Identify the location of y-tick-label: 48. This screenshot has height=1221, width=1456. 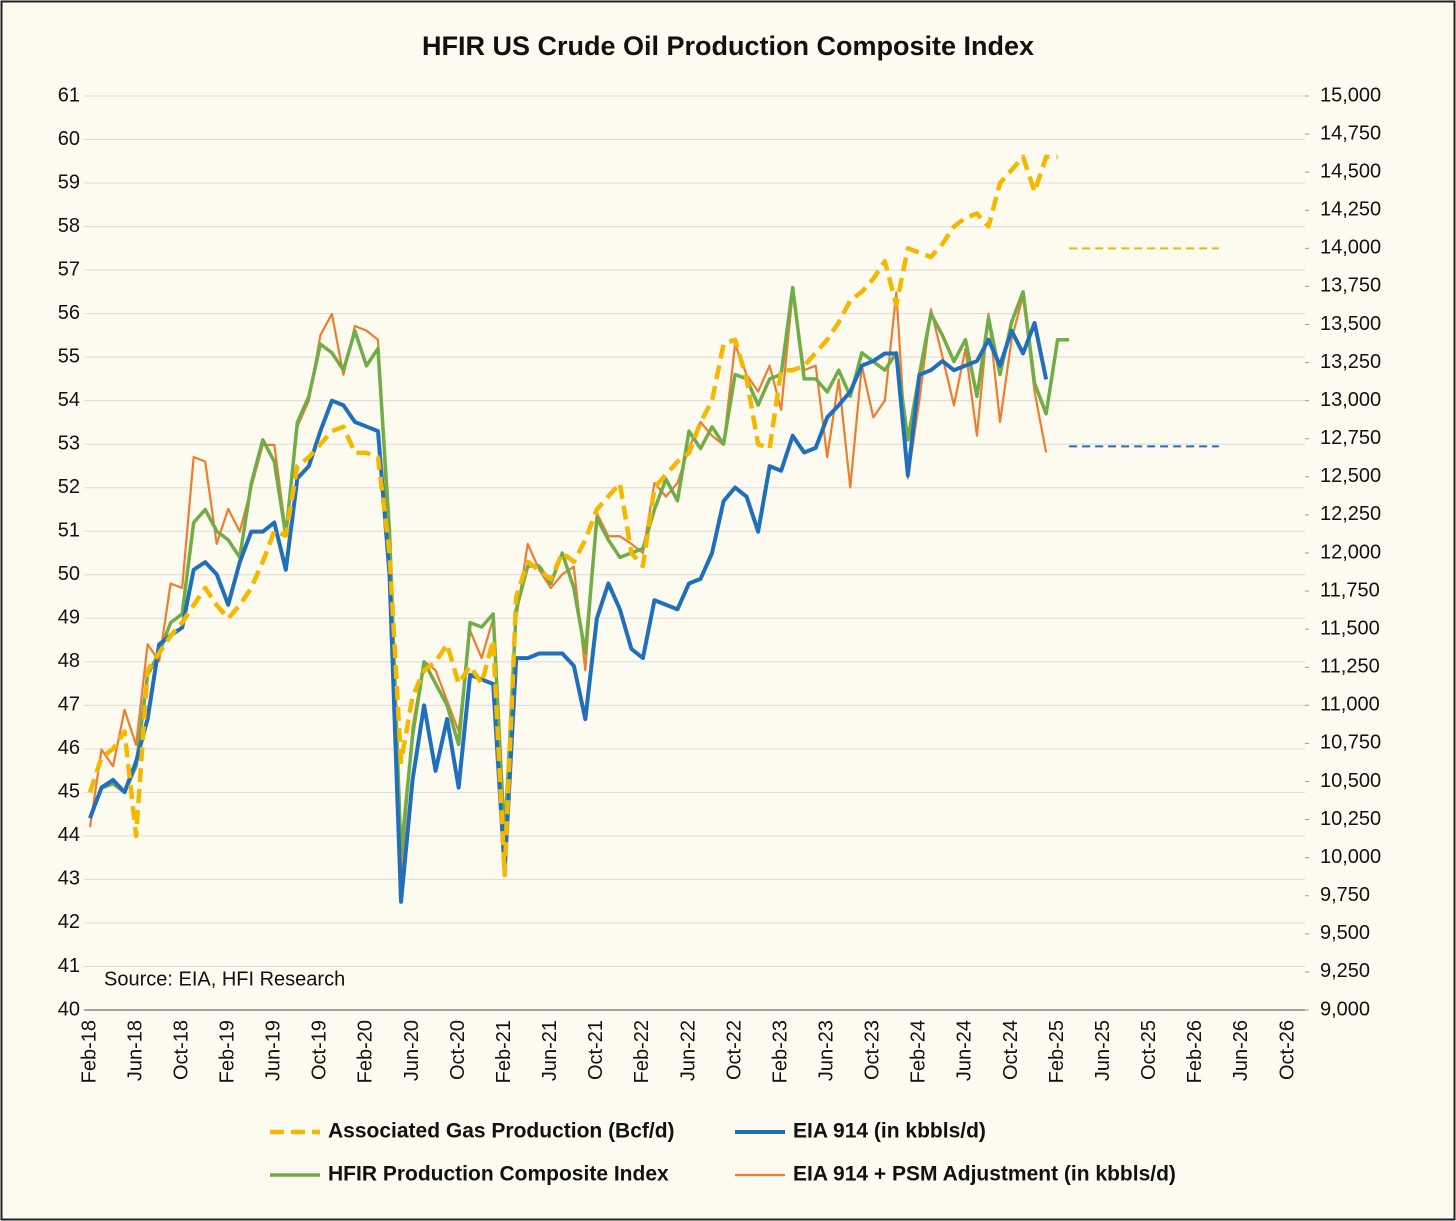
(69, 661).